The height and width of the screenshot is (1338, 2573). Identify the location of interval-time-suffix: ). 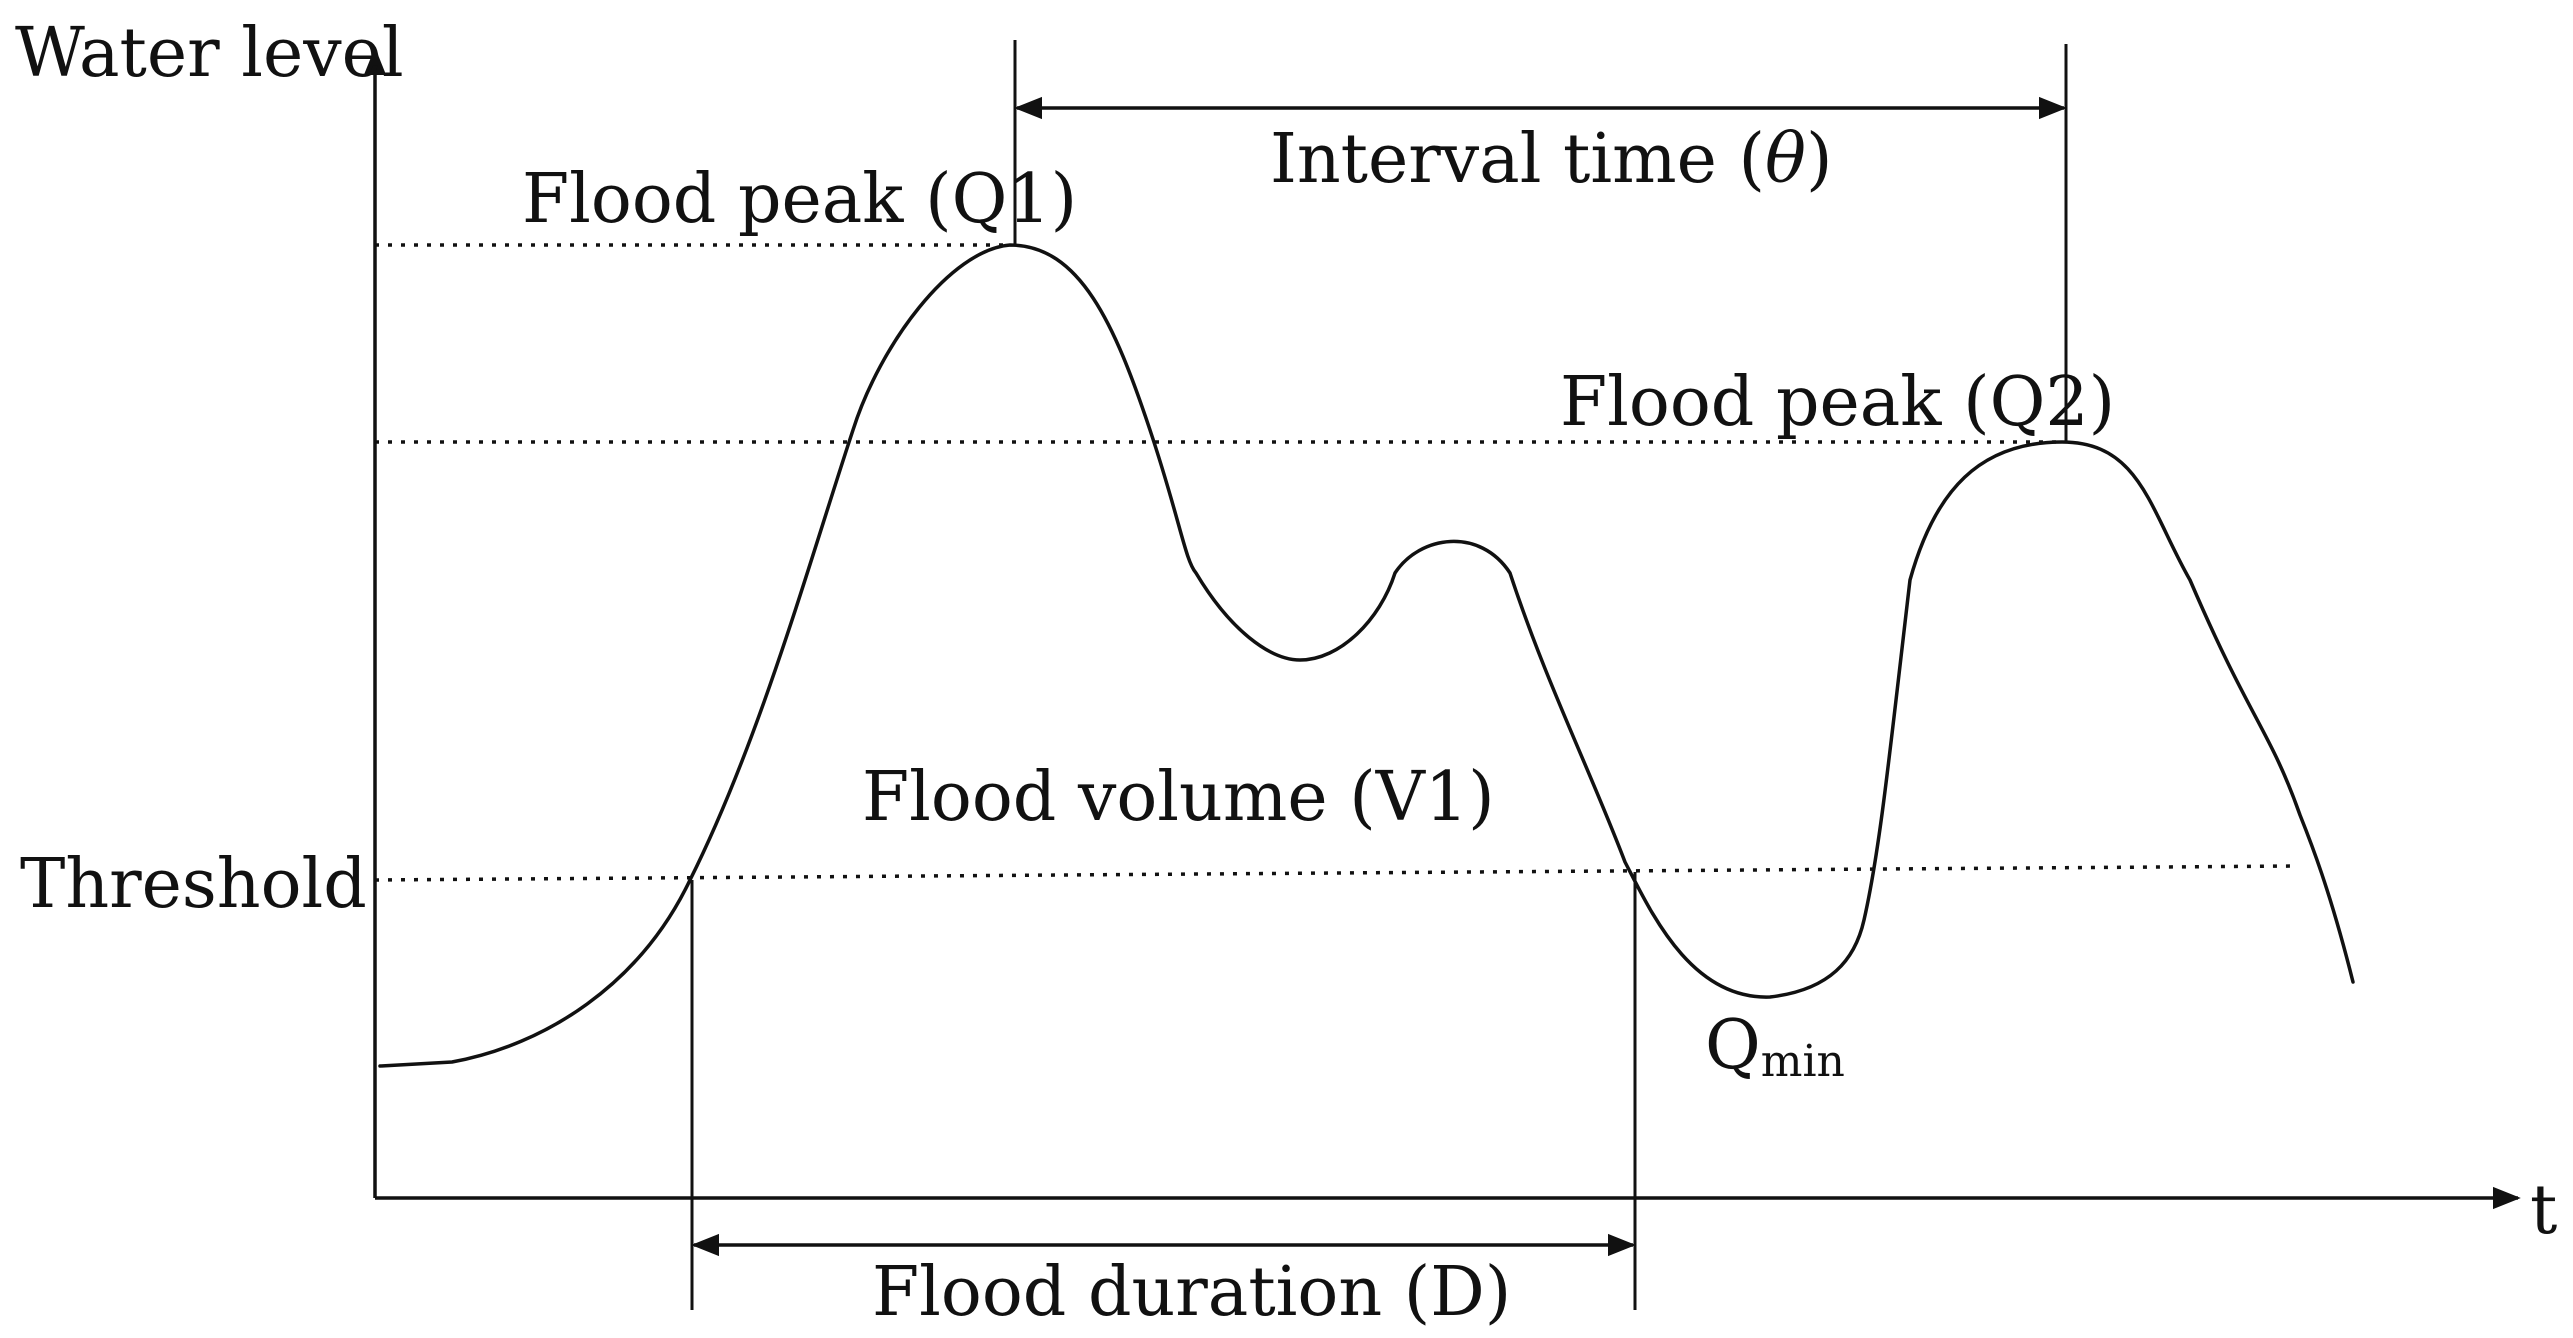
(1819, 159).